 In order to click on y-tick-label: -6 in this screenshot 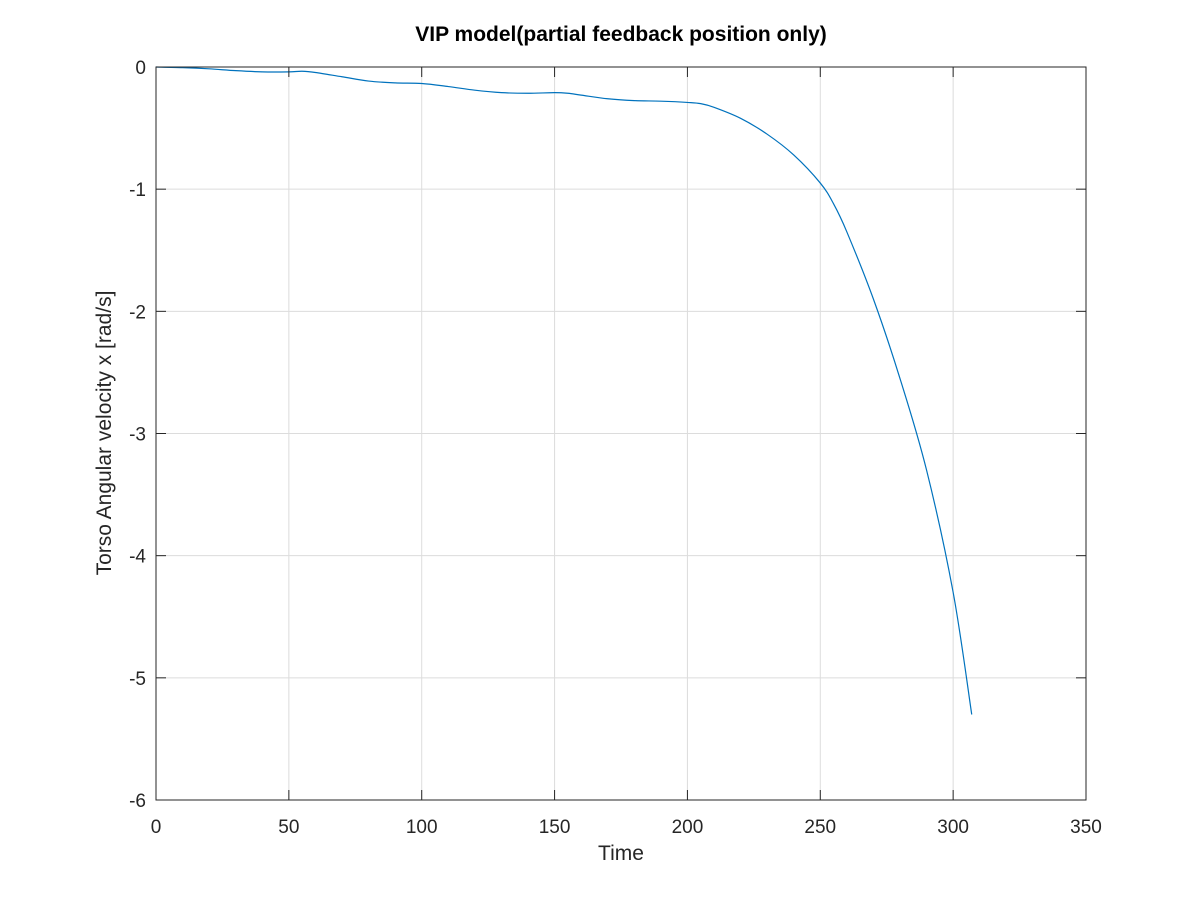, I will do `click(137, 801)`.